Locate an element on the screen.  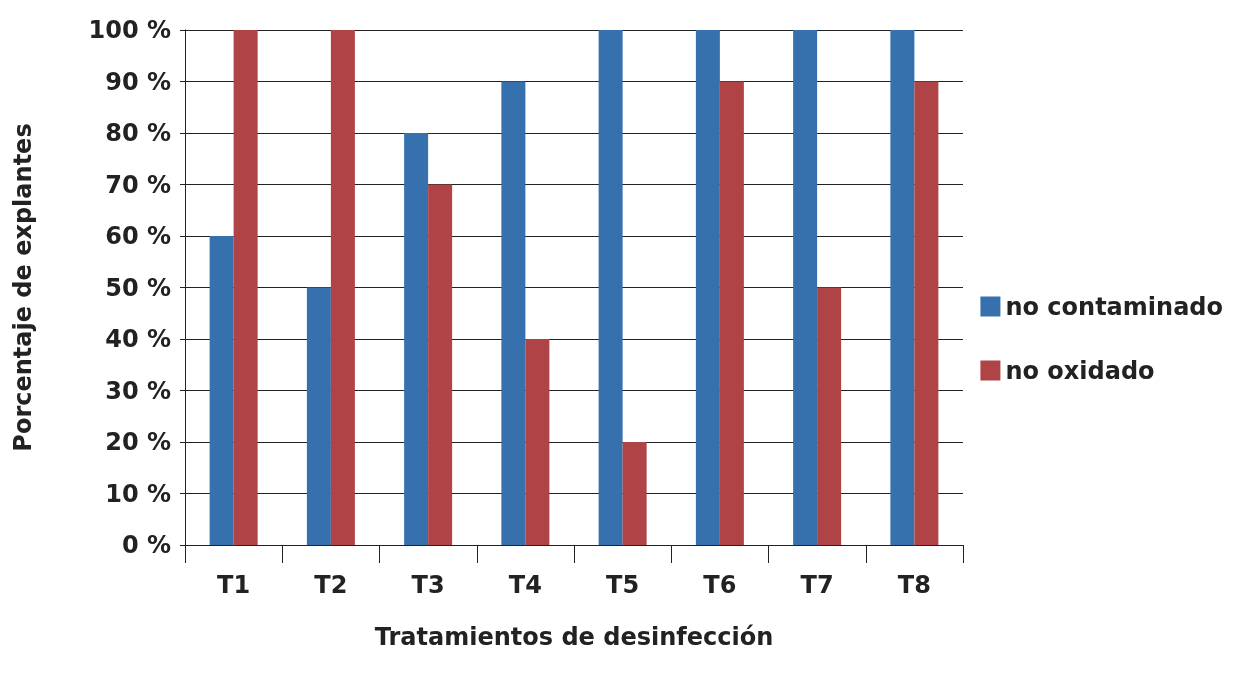
x-tick-label: T4 is located at coordinates (525, 585).